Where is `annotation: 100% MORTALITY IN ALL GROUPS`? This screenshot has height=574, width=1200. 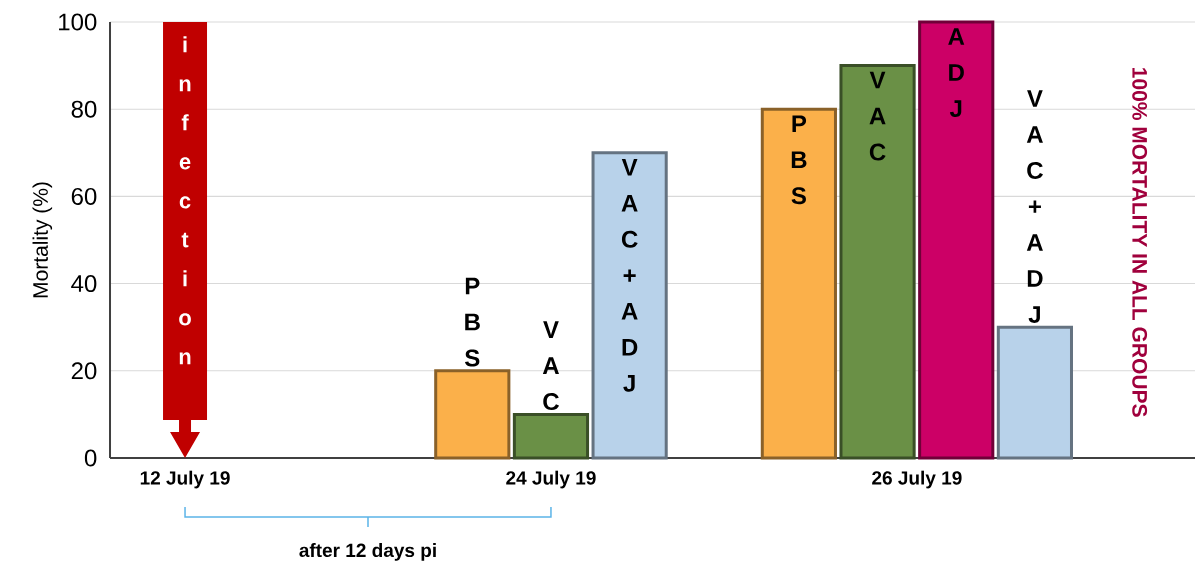 annotation: 100% MORTALITY IN ALL GROUPS is located at coordinates (1140, 242).